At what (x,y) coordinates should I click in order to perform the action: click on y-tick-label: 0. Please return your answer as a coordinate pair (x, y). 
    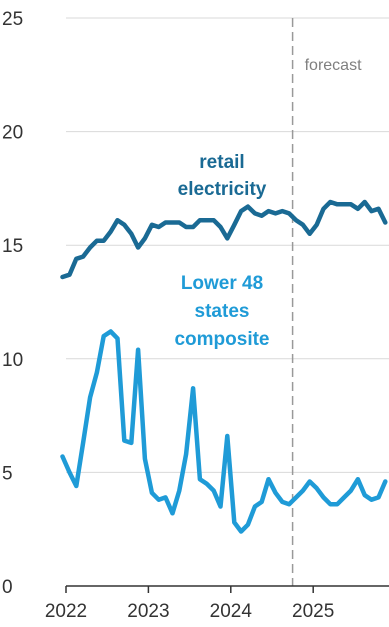
    Looking at the image, I should click on (7, 587).